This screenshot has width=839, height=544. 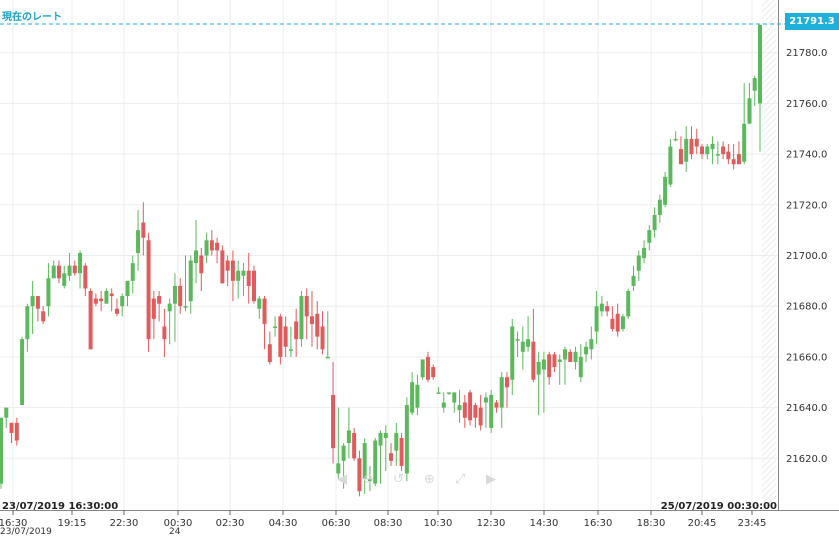 I want to click on y-tick-label: 21740.0, so click(x=806, y=155).